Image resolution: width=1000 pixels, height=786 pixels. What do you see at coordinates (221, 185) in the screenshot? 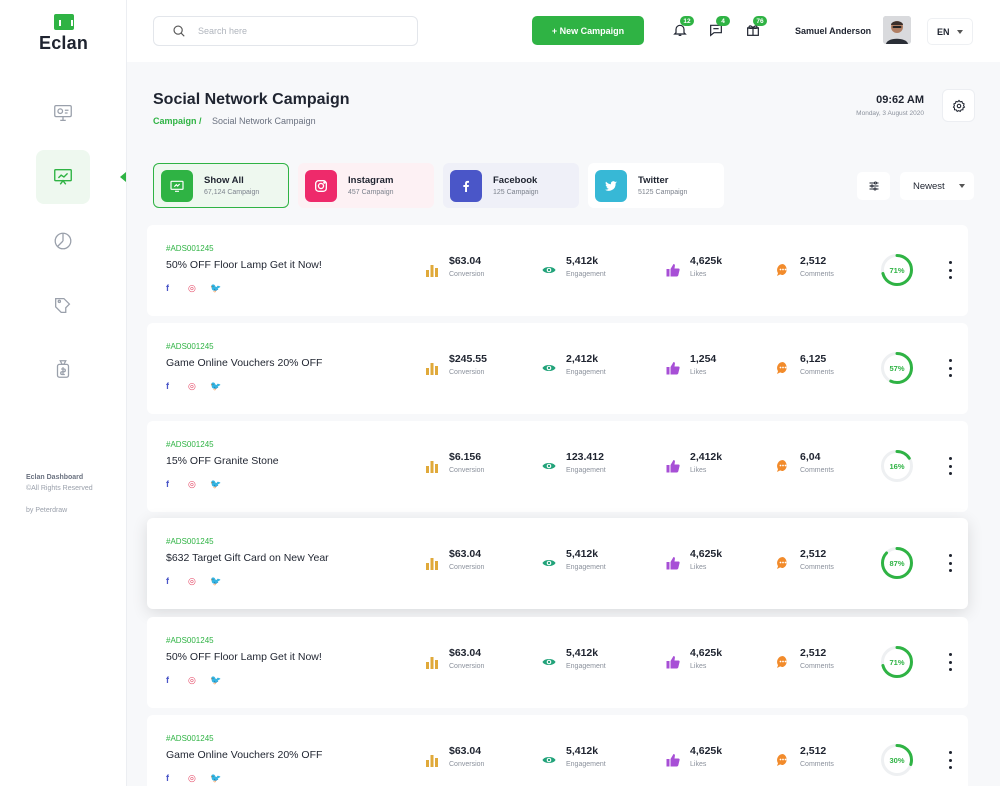
I see `filter-tab-show-all: Show All 67,124 Campaign` at bounding box center [221, 185].